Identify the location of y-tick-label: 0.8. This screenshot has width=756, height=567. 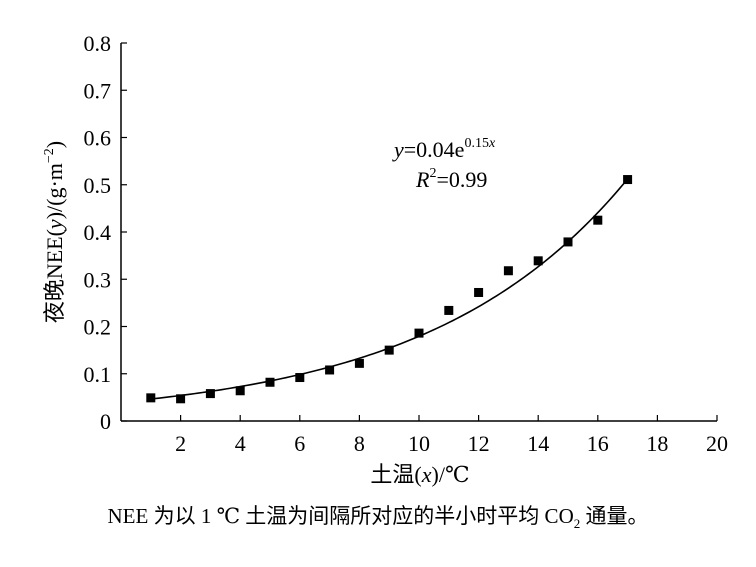
(98, 43).